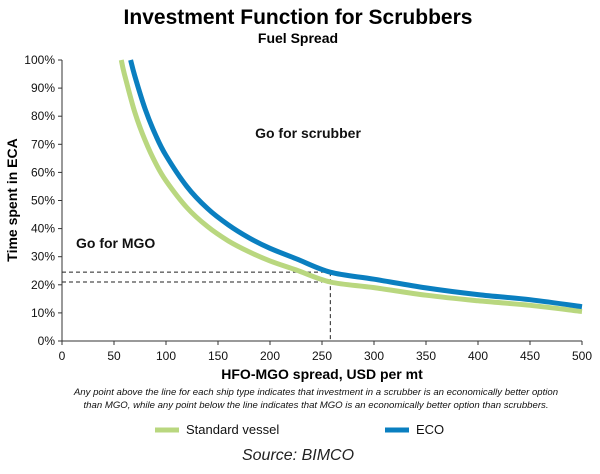 The image size is (600, 474). I want to click on chart-title: Investment Function for Scrubbers, so click(298, 17).